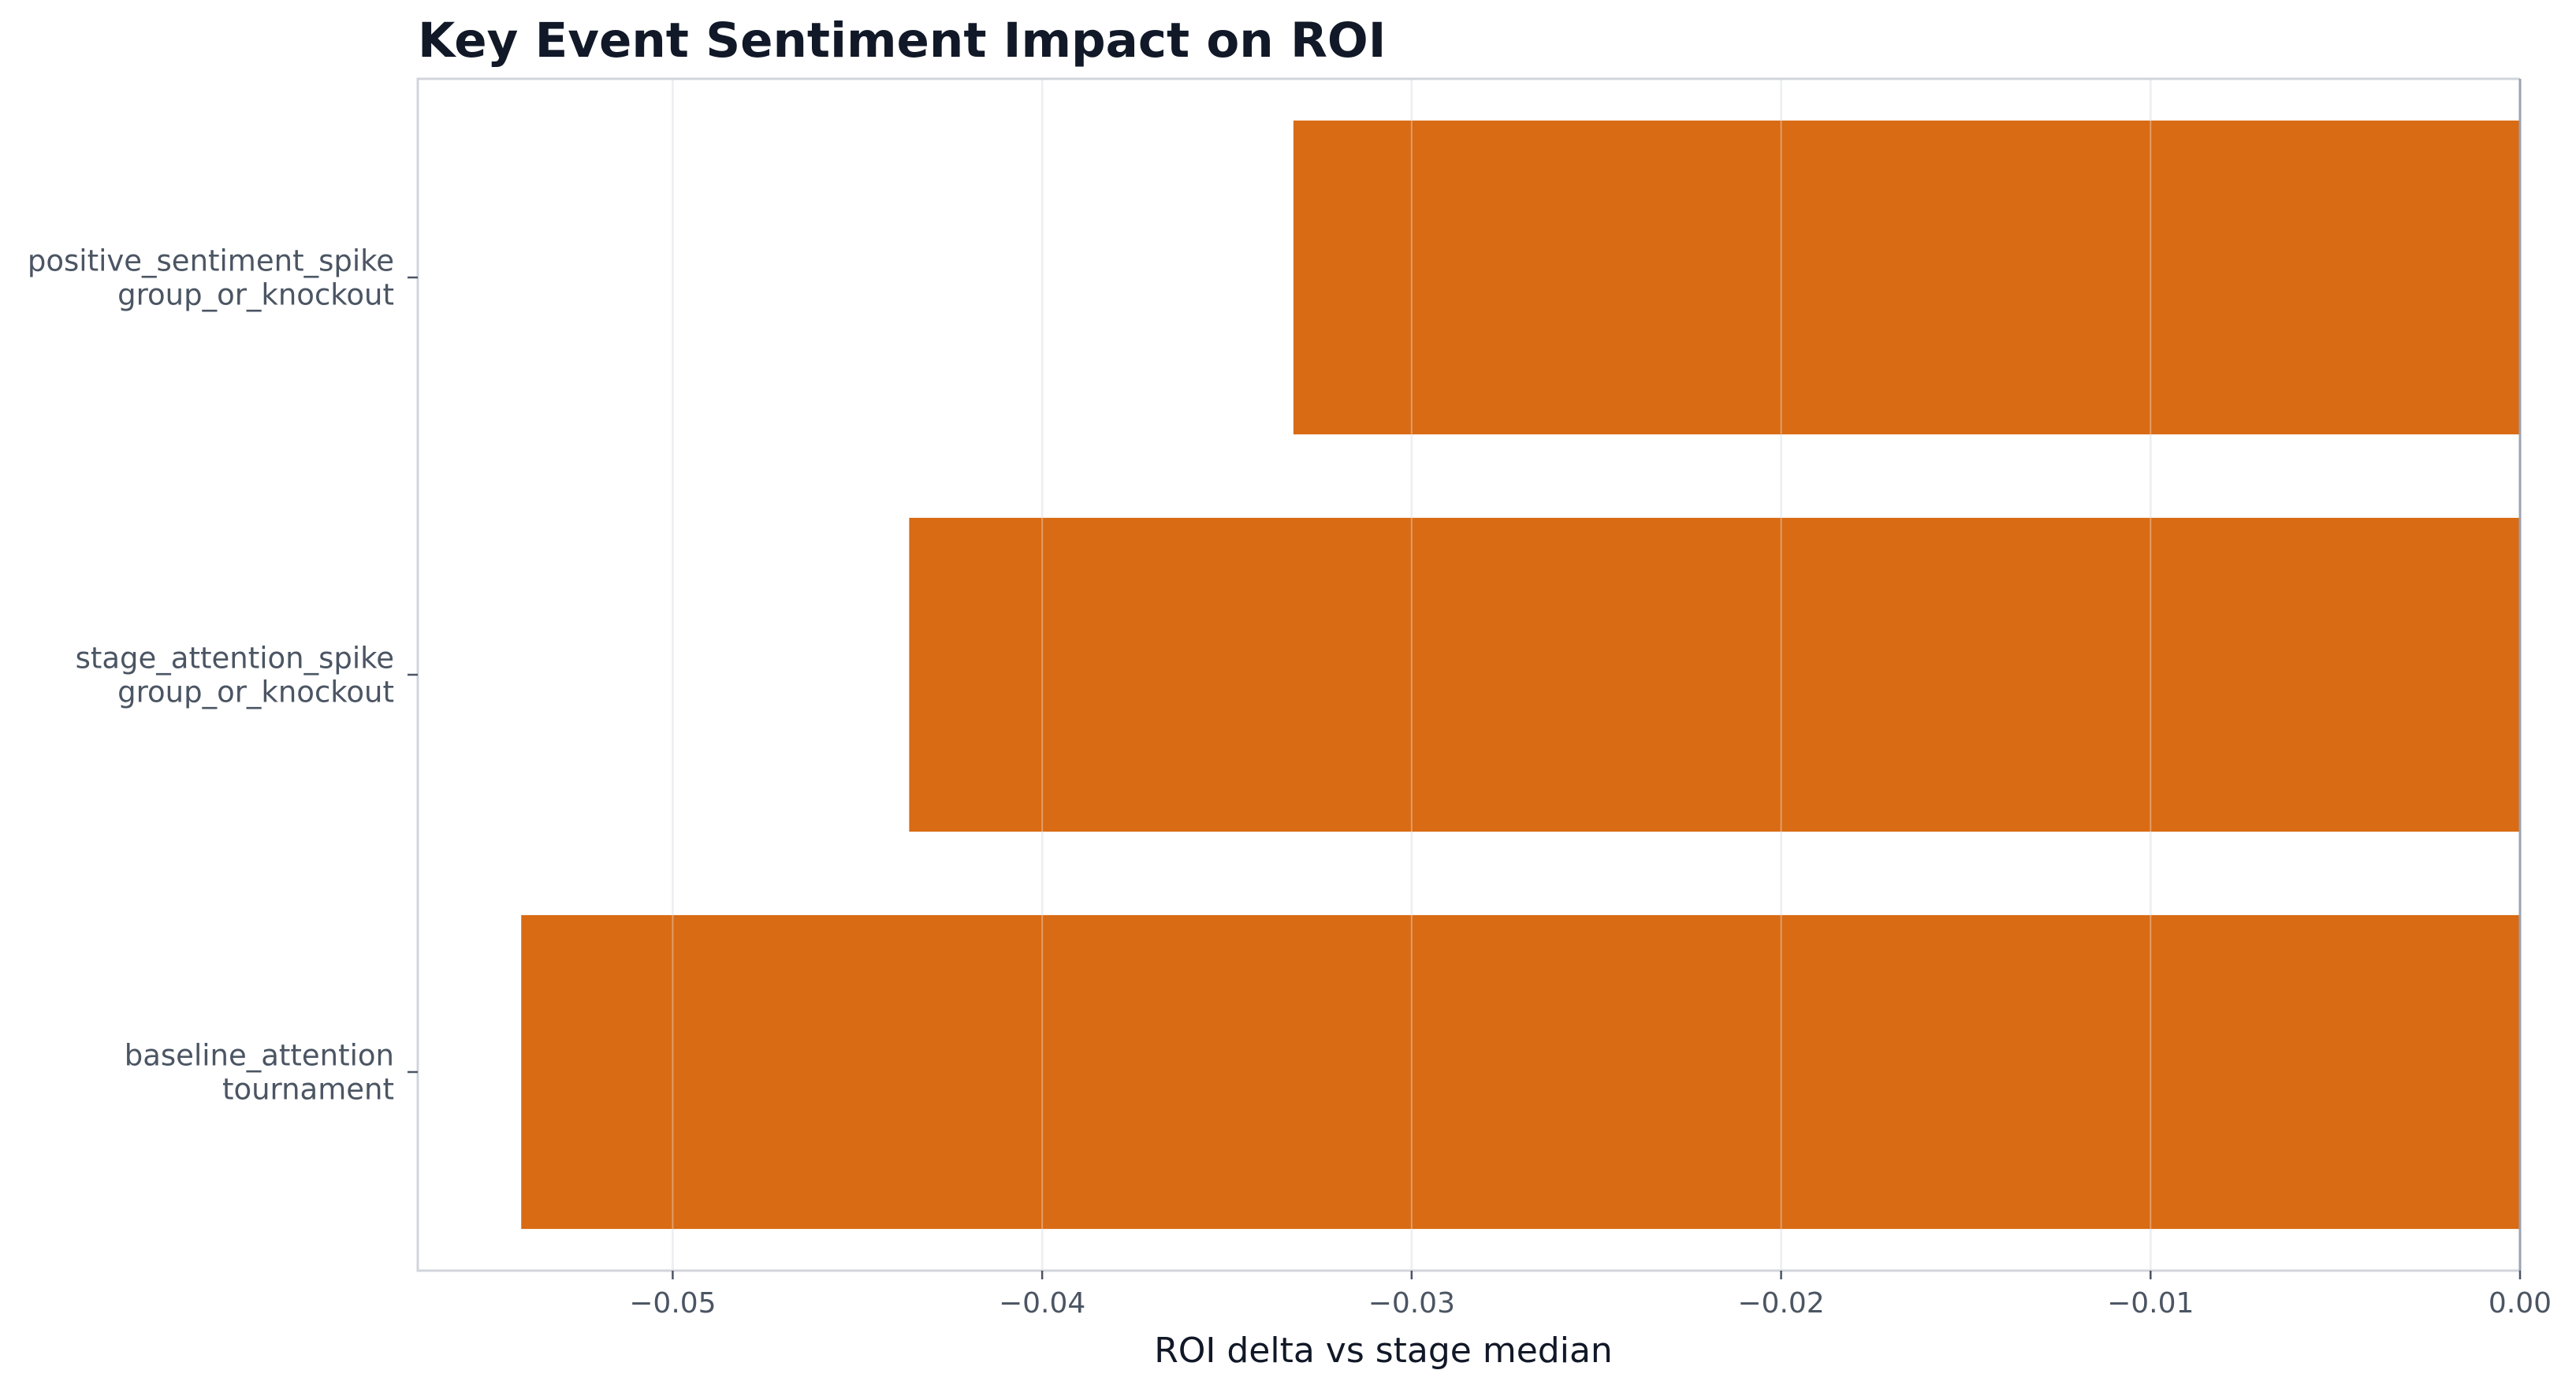 This screenshot has height=1396, width=2576. What do you see at coordinates (1411, 1303) in the screenshot?
I see `x-tick-label: −0.03` at bounding box center [1411, 1303].